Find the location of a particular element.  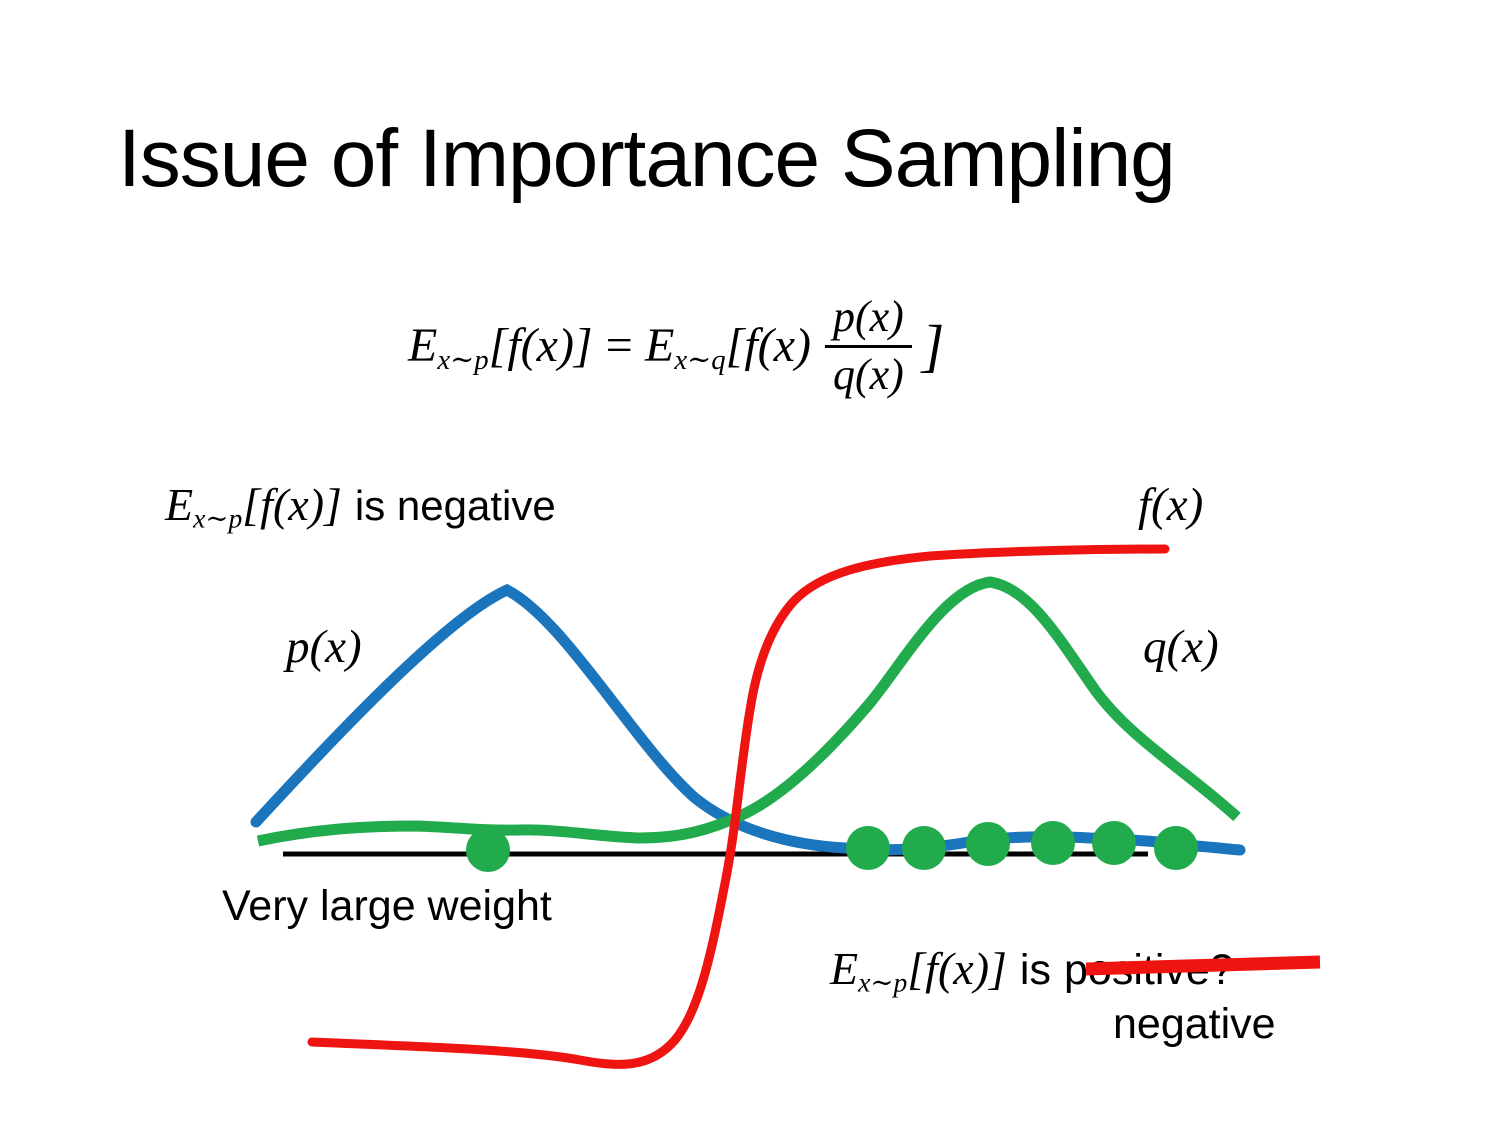

fraction-numerator: p(x) is located at coordinates (868, 320).